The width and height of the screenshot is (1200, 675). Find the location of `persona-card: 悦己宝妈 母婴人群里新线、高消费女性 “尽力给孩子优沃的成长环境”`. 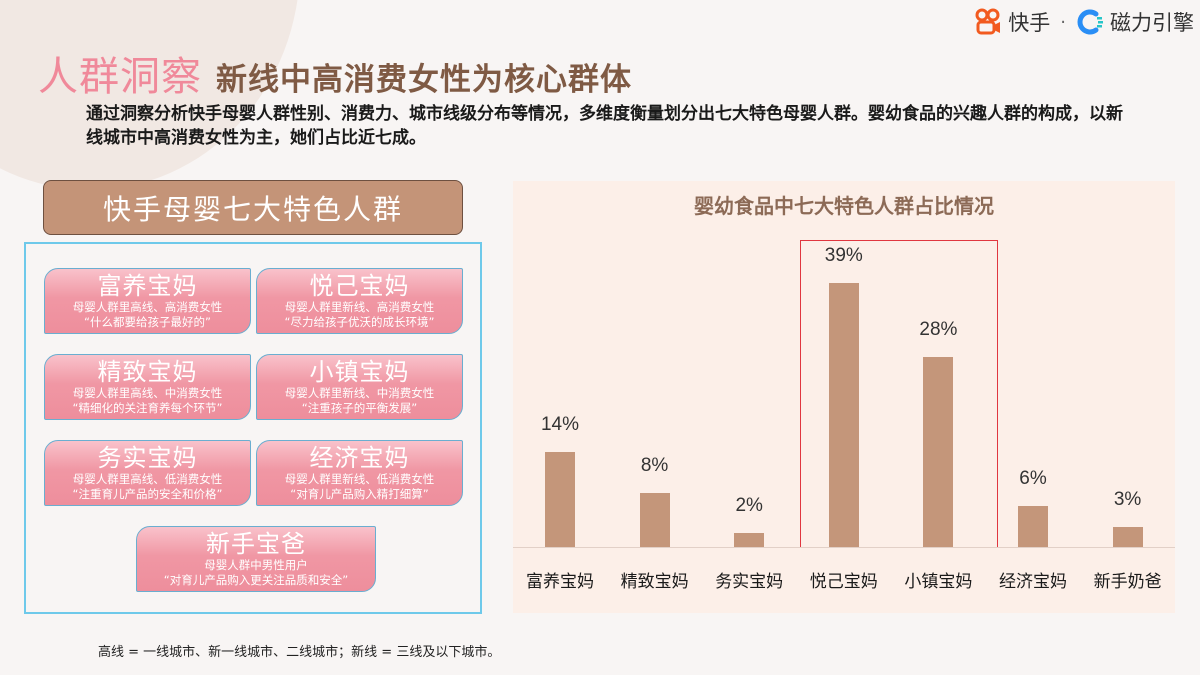

persona-card: 悦己宝妈 母婴人群里新线、高消费女性 “尽力给孩子优沃的成长环境” is located at coordinates (359, 301).